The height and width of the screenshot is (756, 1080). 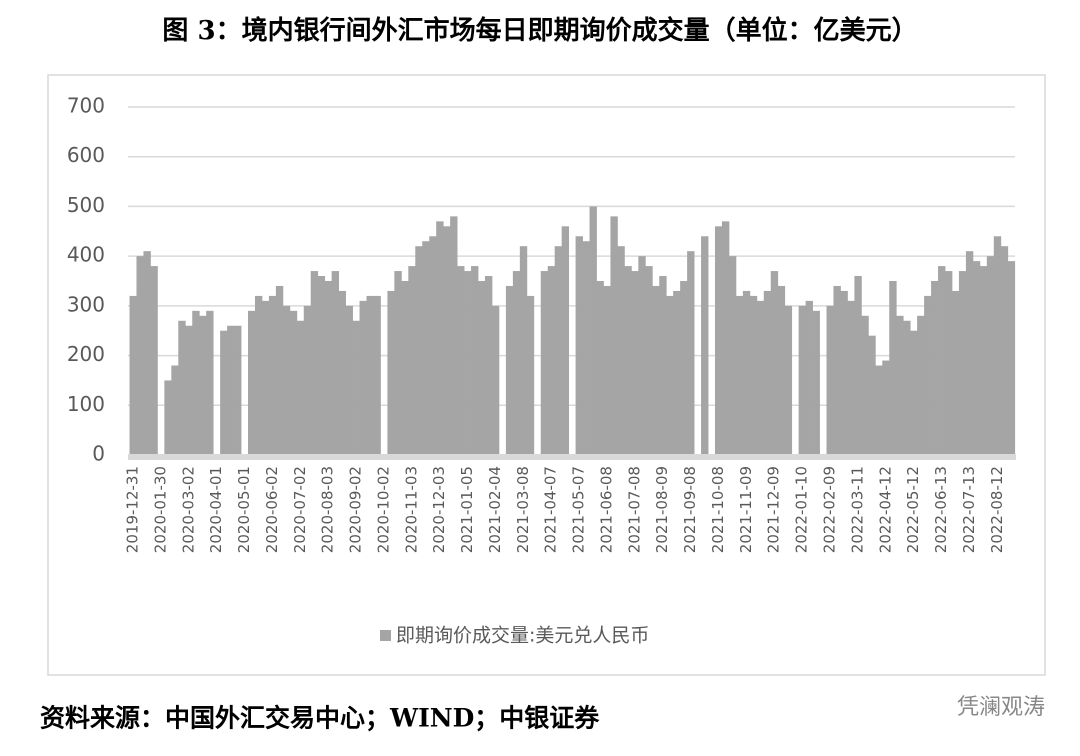 What do you see at coordinates (320, 718) in the screenshot?
I see `source: 资料来源：中国外汇交易中心；WIND；中银证券` at bounding box center [320, 718].